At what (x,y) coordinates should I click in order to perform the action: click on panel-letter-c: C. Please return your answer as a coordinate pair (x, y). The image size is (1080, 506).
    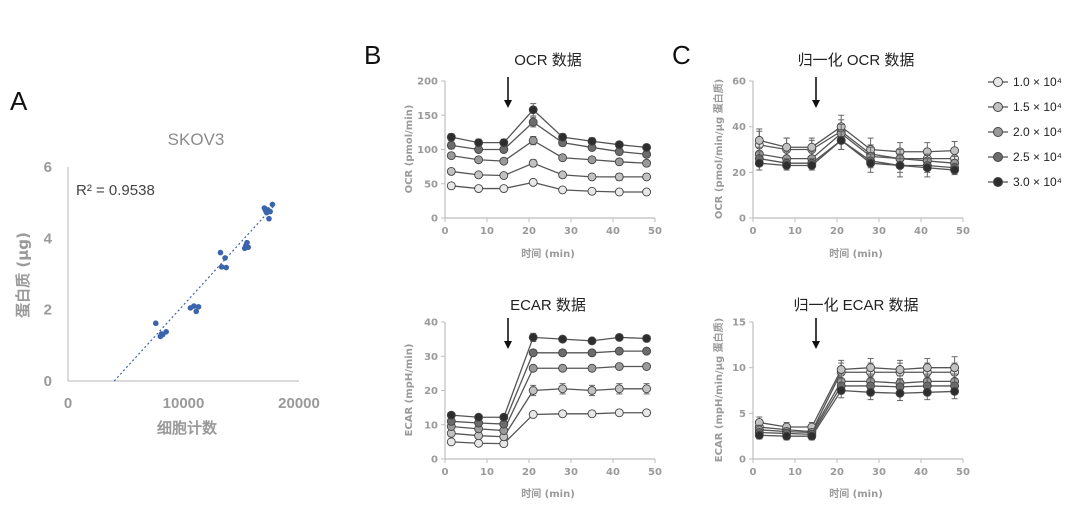
    Looking at the image, I should click on (681, 55).